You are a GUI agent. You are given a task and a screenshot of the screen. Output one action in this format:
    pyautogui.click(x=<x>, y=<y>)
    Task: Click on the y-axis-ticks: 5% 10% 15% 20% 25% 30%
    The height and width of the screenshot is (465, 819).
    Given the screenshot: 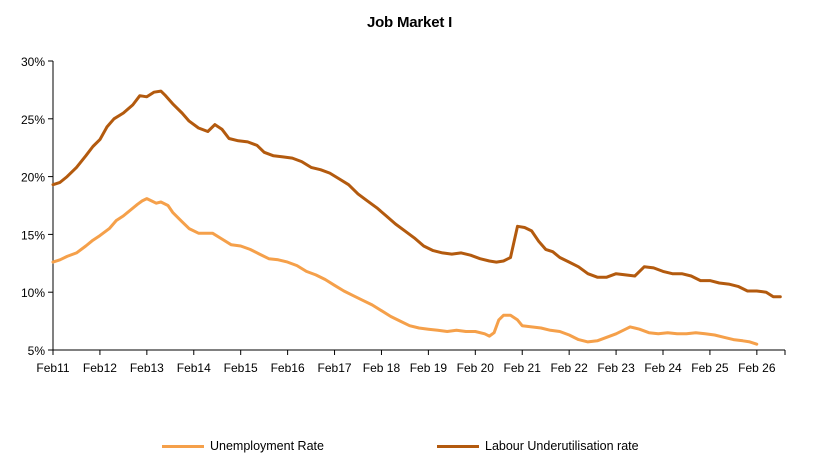 What is the action you would take?
    pyautogui.click(x=37, y=206)
    